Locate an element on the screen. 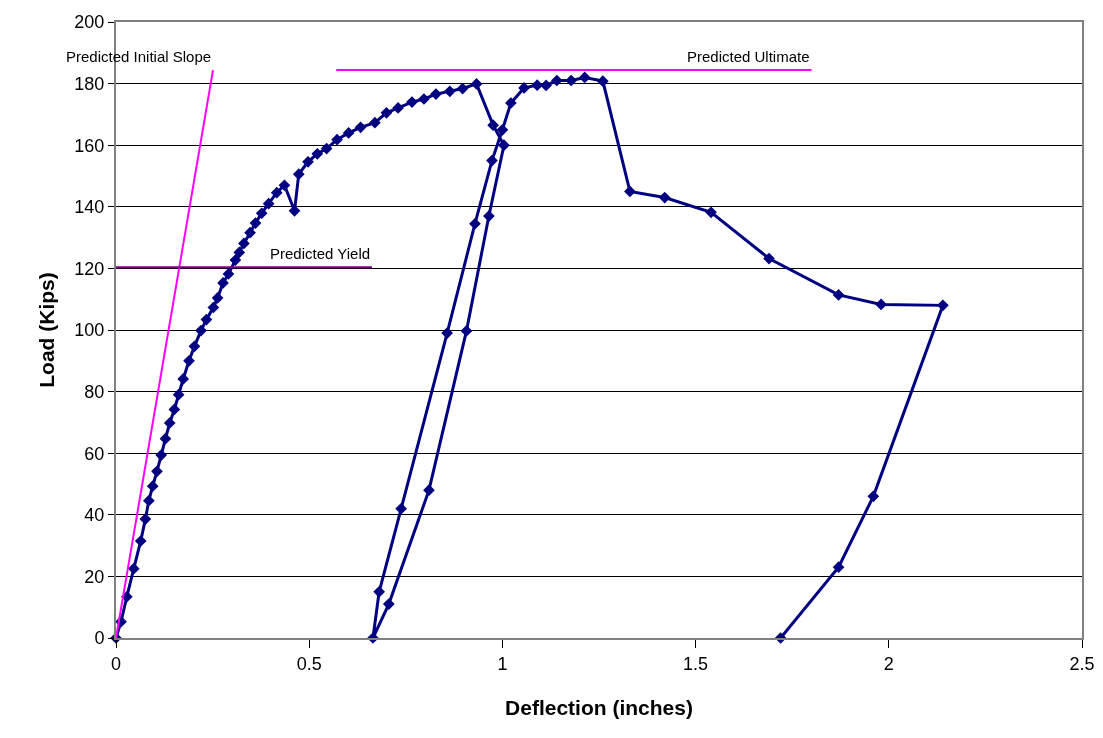  y-tick-label: 40 is located at coordinates (94, 515).